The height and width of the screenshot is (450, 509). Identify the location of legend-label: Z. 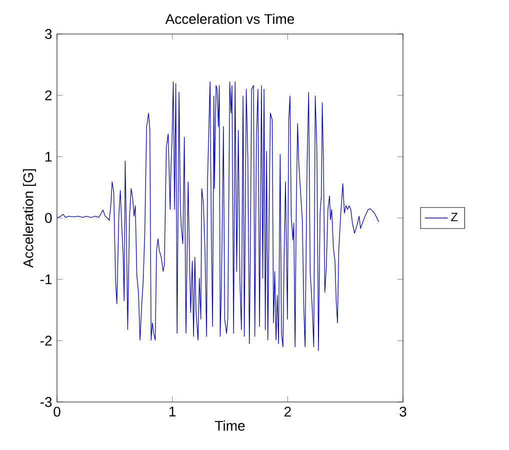
(454, 217).